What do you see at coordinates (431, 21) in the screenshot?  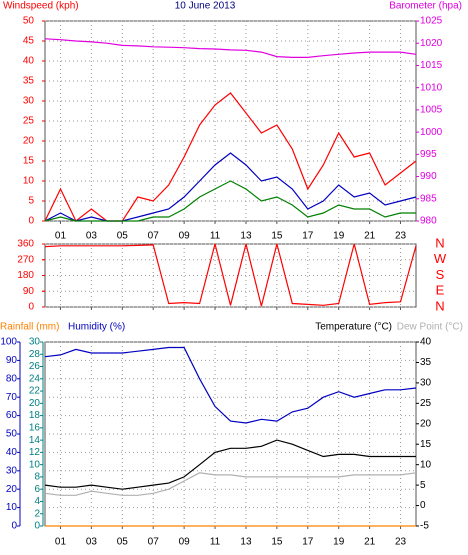 I see `y2-tick-label: 1025` at bounding box center [431, 21].